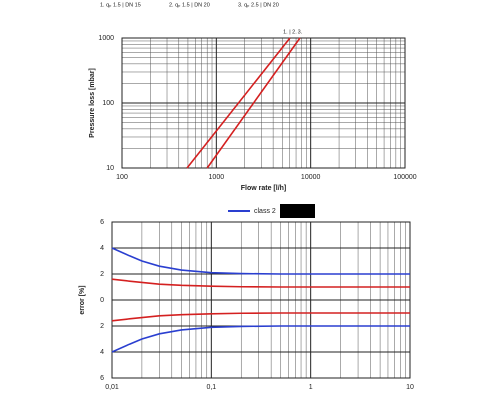 This screenshot has width=495, height=400. Describe the element at coordinates (110, 168) in the screenshot. I see `y-tick-label: 10` at that location.